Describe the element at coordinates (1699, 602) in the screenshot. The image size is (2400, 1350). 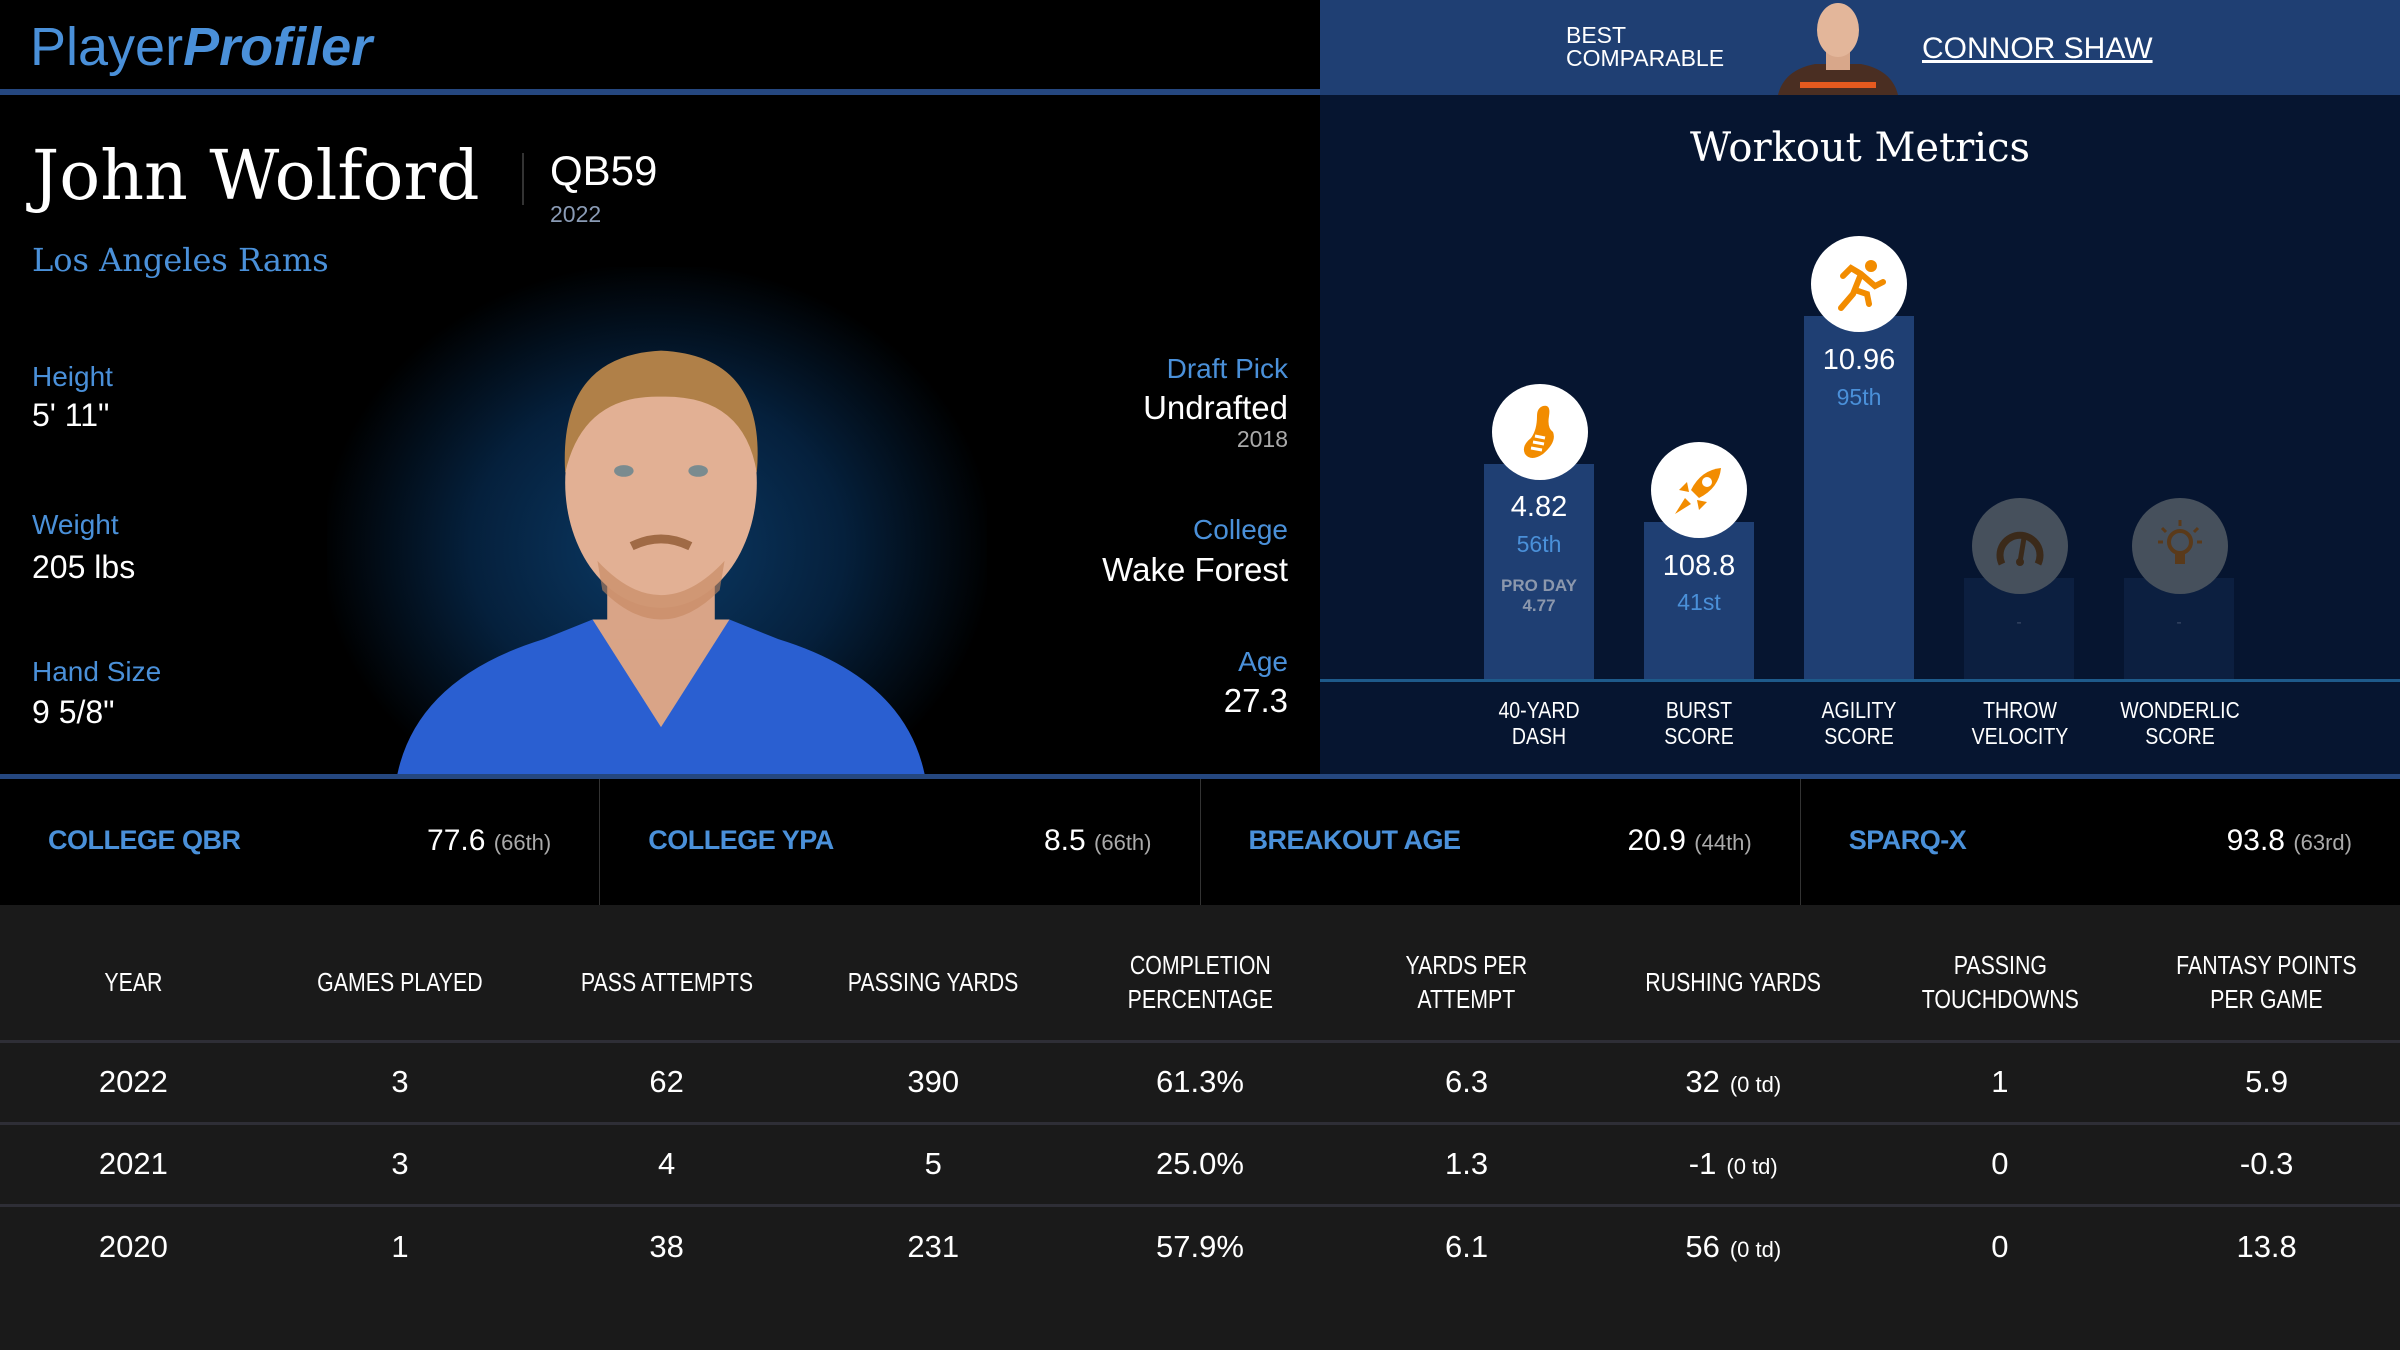
I see `metric-percentile: 41st` at that location.